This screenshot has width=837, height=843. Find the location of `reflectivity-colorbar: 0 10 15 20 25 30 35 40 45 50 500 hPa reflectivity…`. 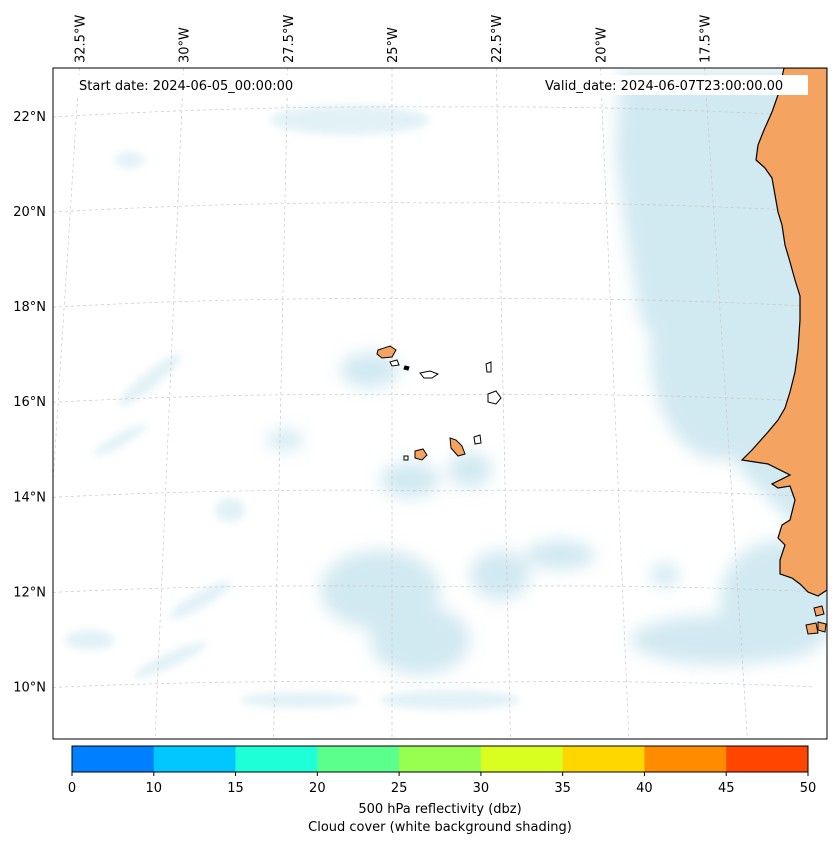

reflectivity-colorbar: 0 10 15 20 25 30 35 40 45 50 500 hPa reflectivity… is located at coordinates (442, 790).